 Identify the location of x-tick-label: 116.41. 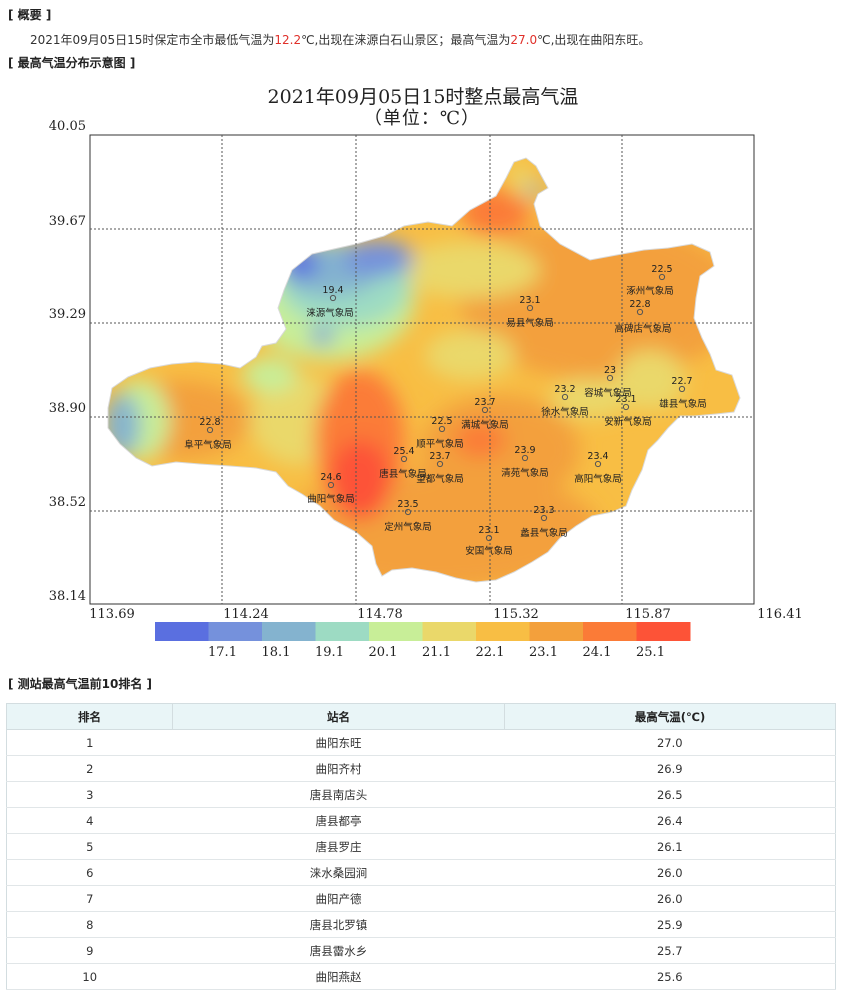
(780, 614).